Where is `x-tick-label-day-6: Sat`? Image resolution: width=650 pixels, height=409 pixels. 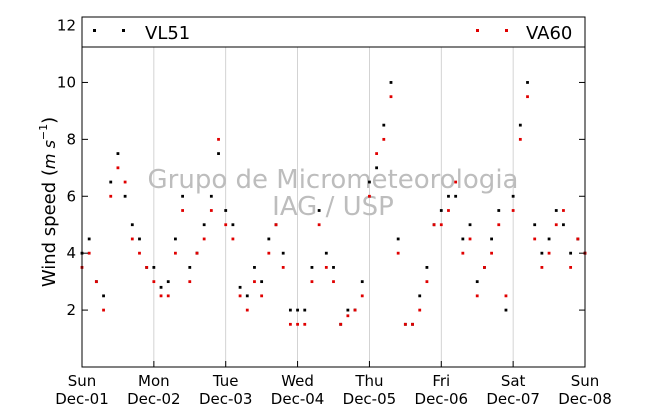 x-tick-label-day-6: Sat is located at coordinates (513, 381).